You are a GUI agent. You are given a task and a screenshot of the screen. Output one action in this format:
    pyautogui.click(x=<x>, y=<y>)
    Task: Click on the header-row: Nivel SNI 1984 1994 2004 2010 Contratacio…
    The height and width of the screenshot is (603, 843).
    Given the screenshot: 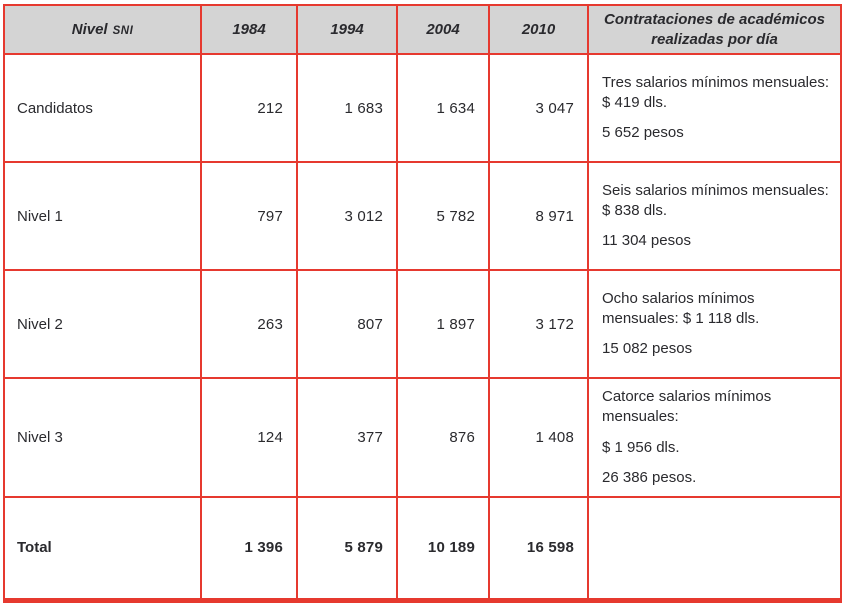 What is the action you would take?
    pyautogui.click(x=422, y=29)
    